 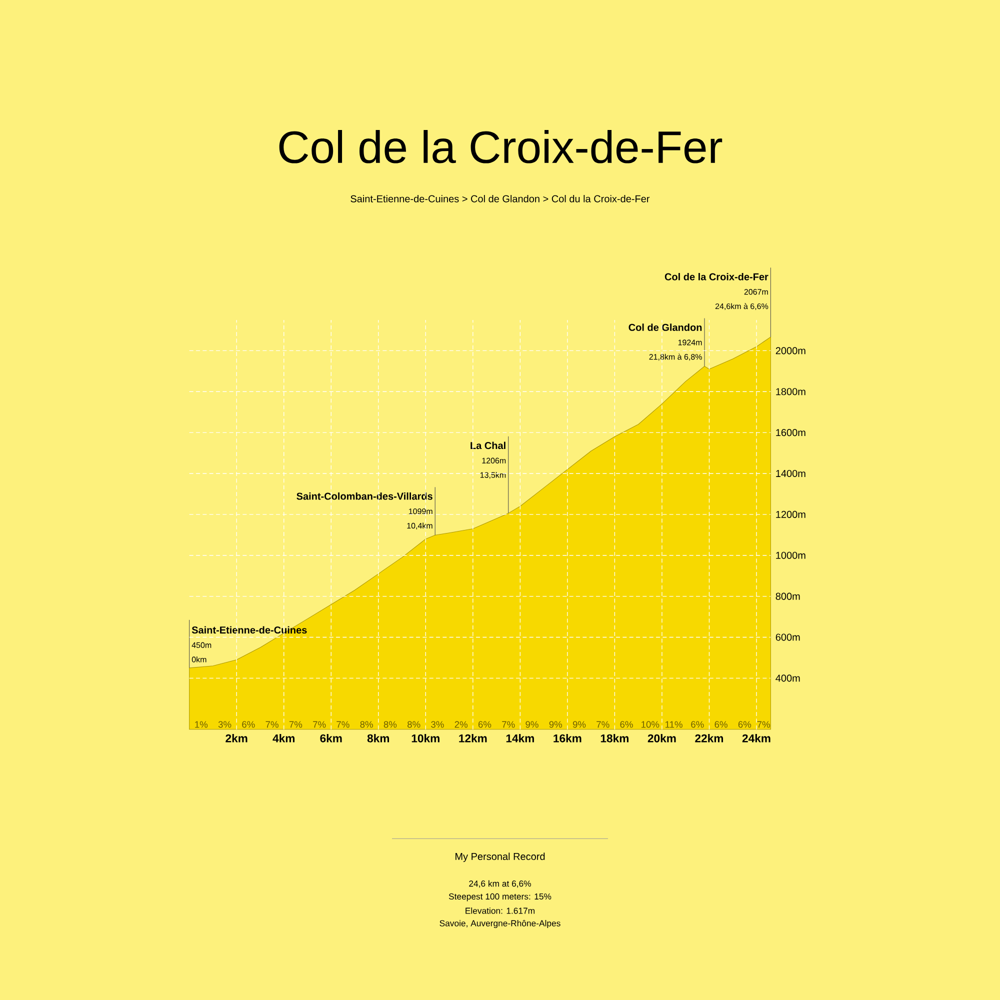 What do you see at coordinates (500, 198) in the screenshot?
I see `chart-subtitle: Saint-Etienne-de-Cuines > Col de Glandon > Col du la Croix-de-Fer` at bounding box center [500, 198].